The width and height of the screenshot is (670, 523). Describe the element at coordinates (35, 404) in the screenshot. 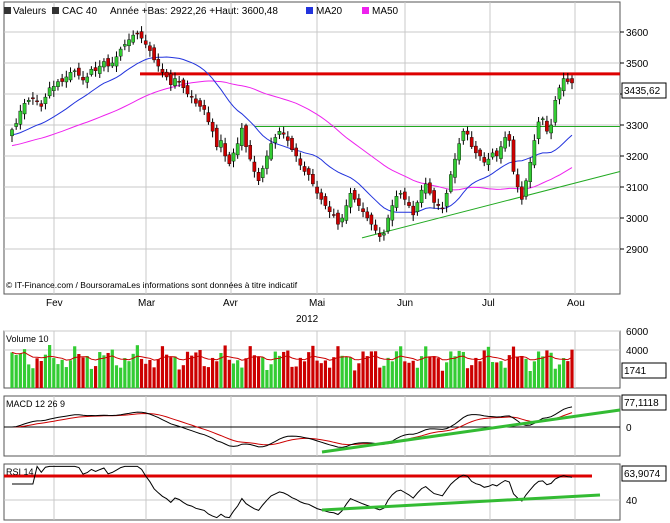

I see `macd-title: MACD 12 26 9` at that location.